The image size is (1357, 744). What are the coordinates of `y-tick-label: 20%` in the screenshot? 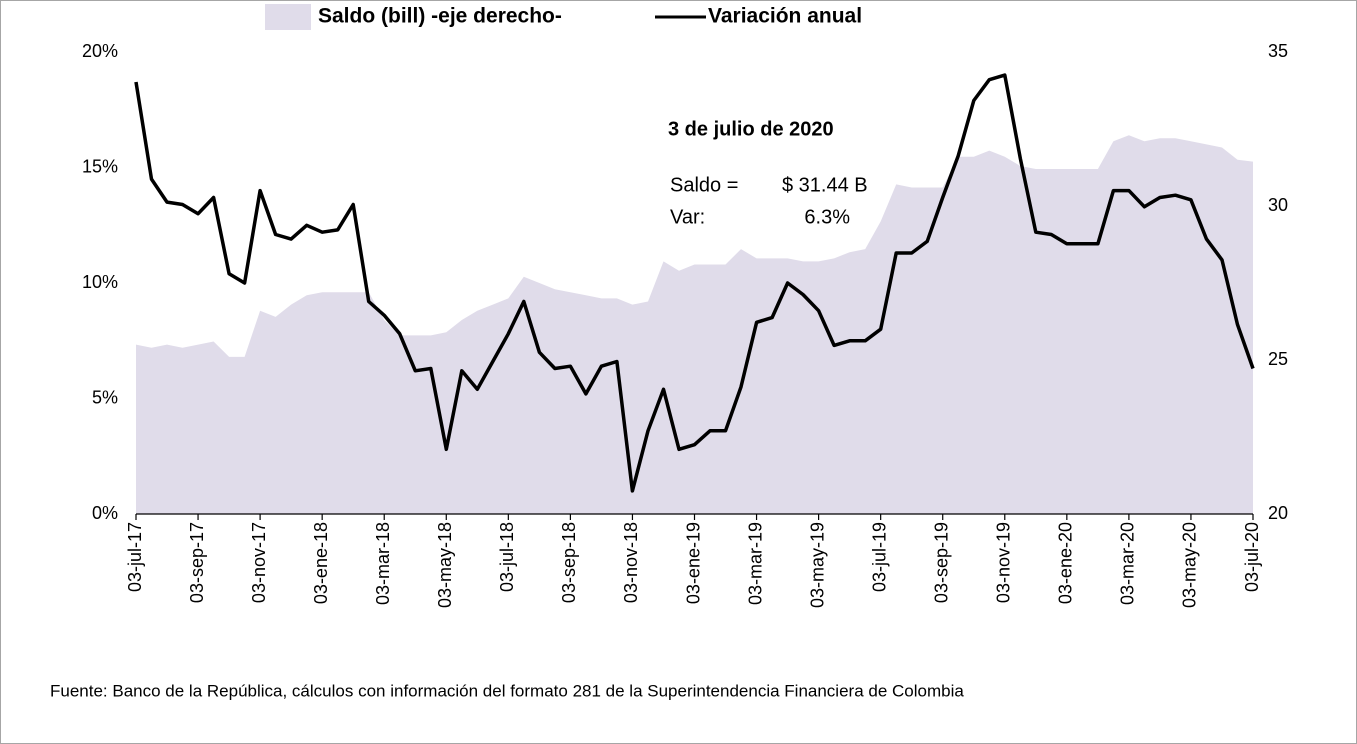 It's located at (100, 51).